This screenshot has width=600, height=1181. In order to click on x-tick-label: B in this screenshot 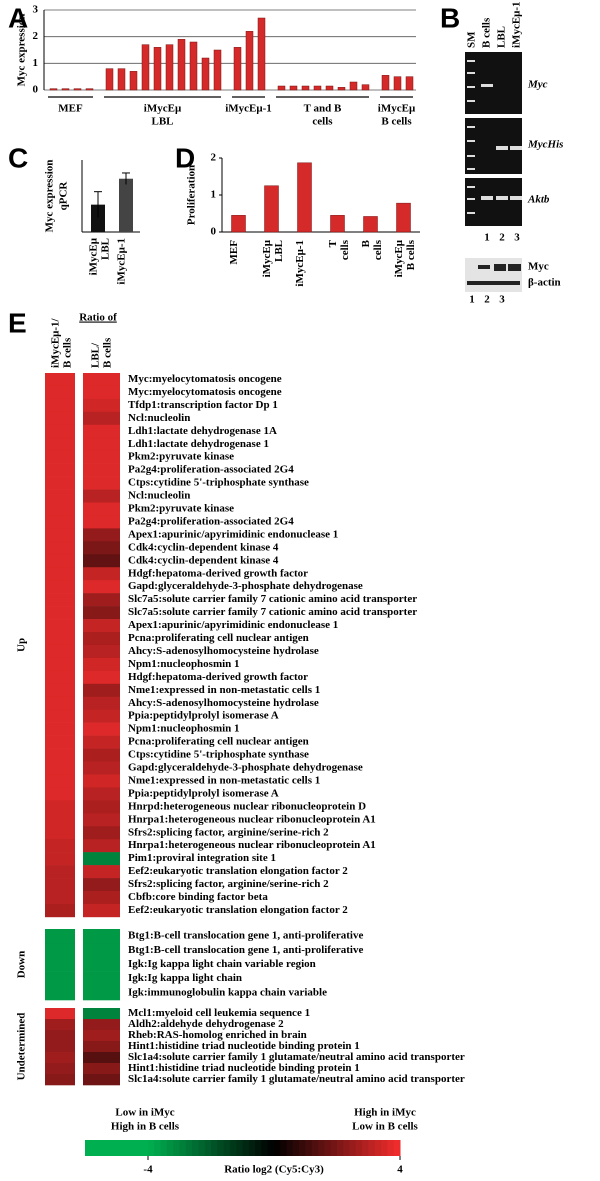, I will do `click(366, 243)`.